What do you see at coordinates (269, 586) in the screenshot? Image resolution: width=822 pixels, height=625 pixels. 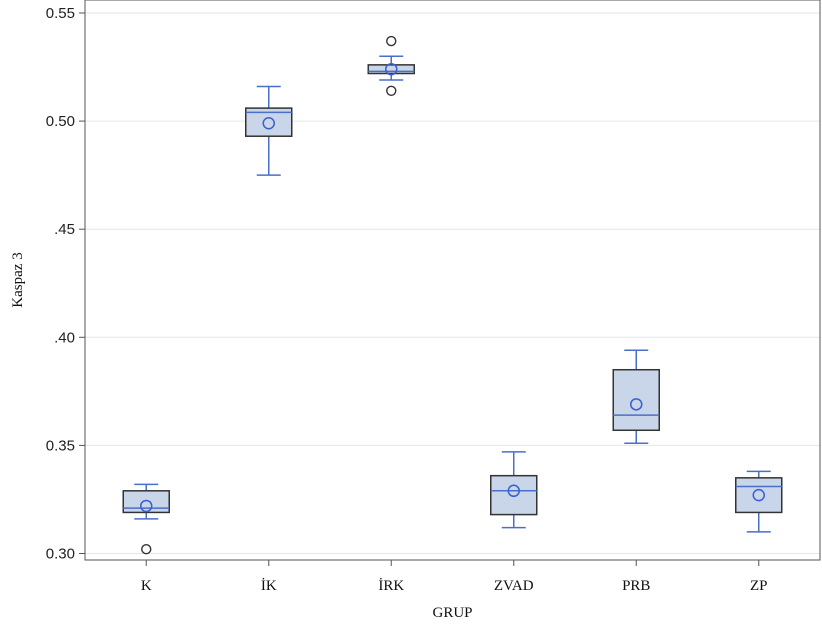 I see `x-tick-label: İK` at bounding box center [269, 586].